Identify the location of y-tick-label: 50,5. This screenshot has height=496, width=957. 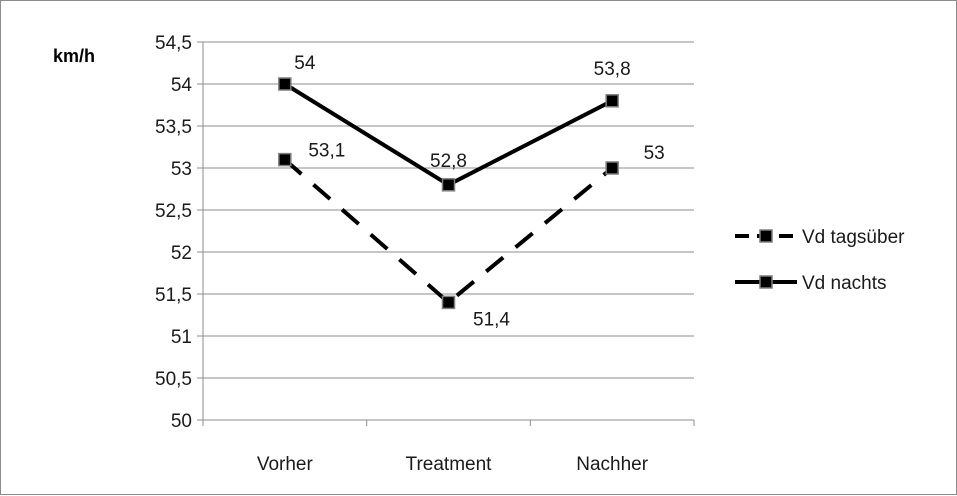
(173, 379).